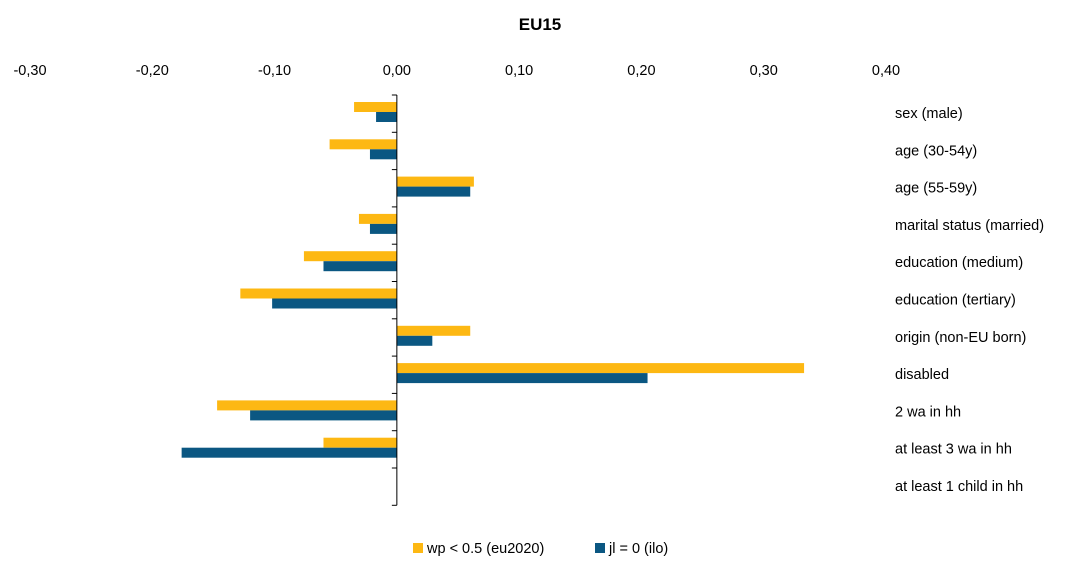 The height and width of the screenshot is (566, 1090). I want to click on category-label: education (medium), so click(959, 263).